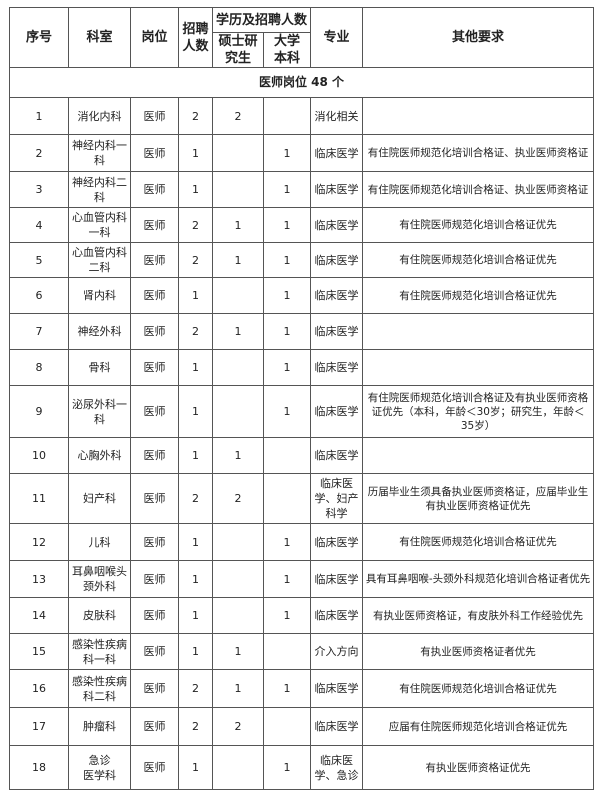  What do you see at coordinates (287, 50) in the screenshot?
I see `header-bachelor: 大学 本科` at bounding box center [287, 50].